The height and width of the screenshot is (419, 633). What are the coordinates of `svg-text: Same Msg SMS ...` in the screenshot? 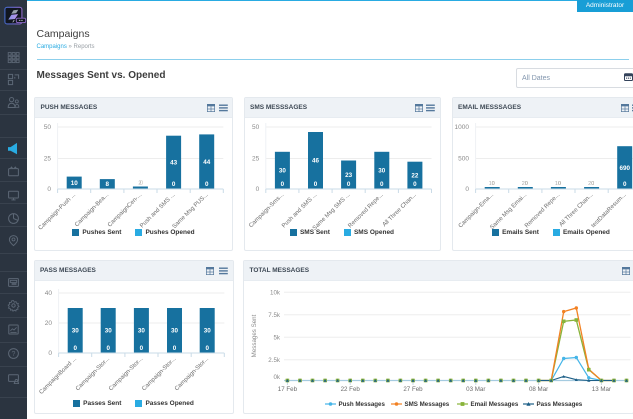 It's located at (331, 212).